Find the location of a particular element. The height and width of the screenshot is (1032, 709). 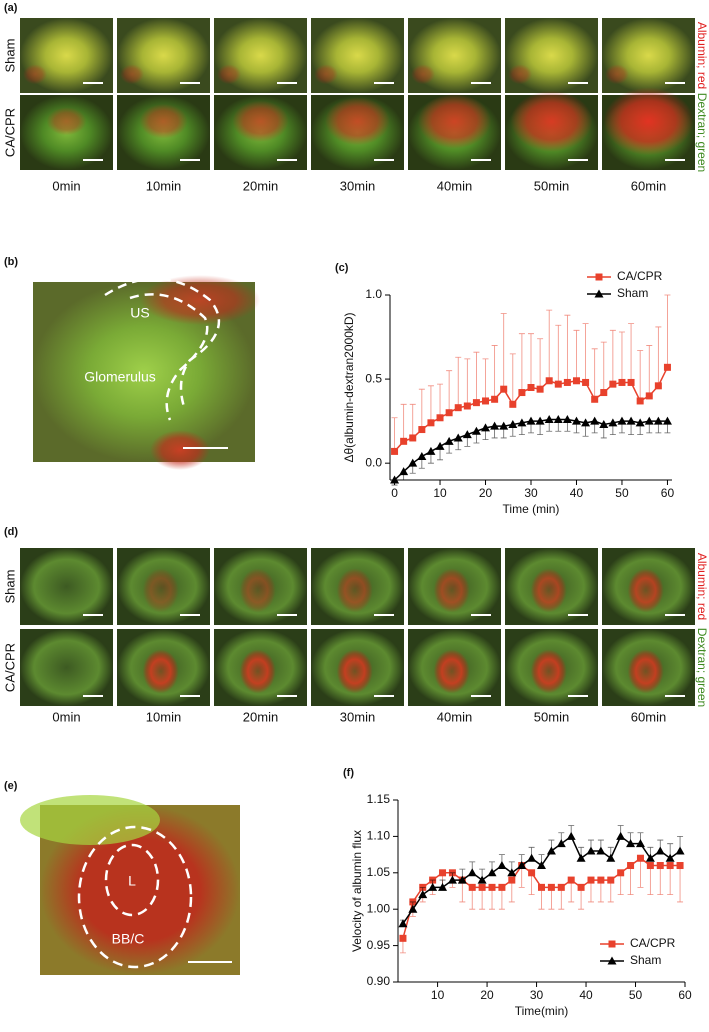

panel-label: (b) is located at coordinates (11, 262).